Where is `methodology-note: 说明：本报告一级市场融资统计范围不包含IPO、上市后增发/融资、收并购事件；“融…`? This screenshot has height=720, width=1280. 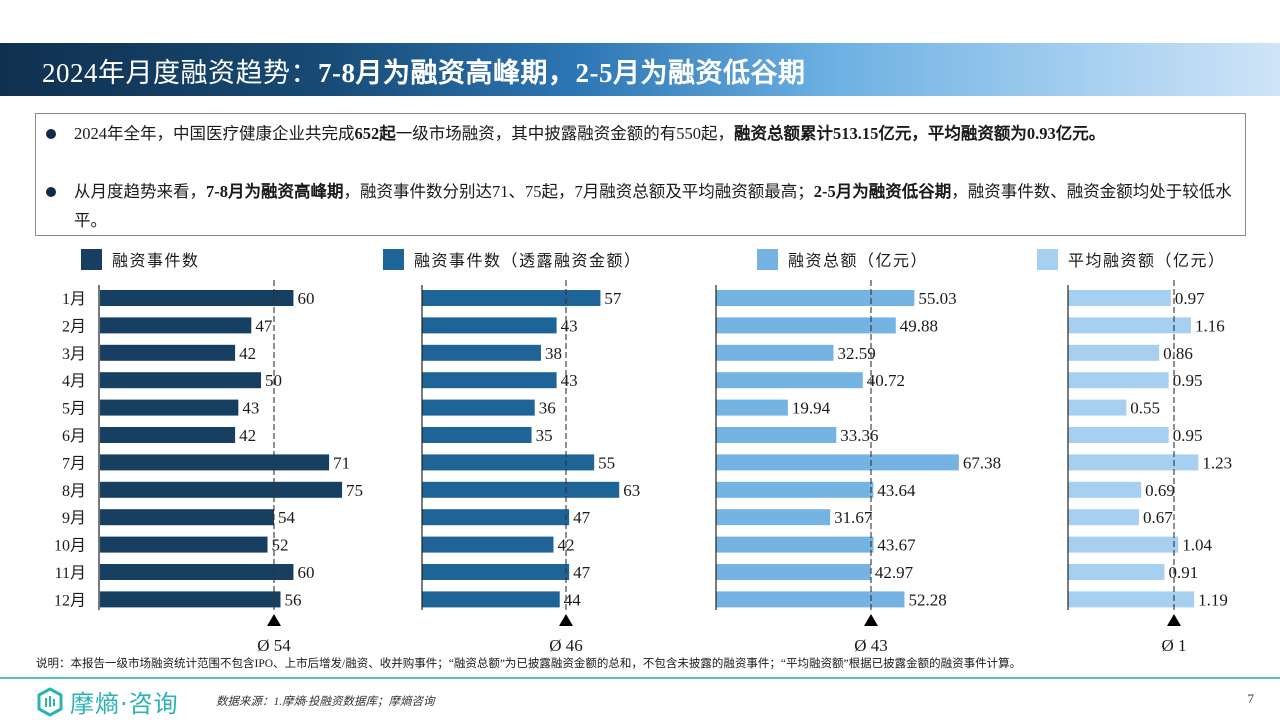 methodology-note: 说明：本报告一级市场融资统计范围不包含IPO、上市后增发/融资、收并购事件；“融… is located at coordinates (529, 664).